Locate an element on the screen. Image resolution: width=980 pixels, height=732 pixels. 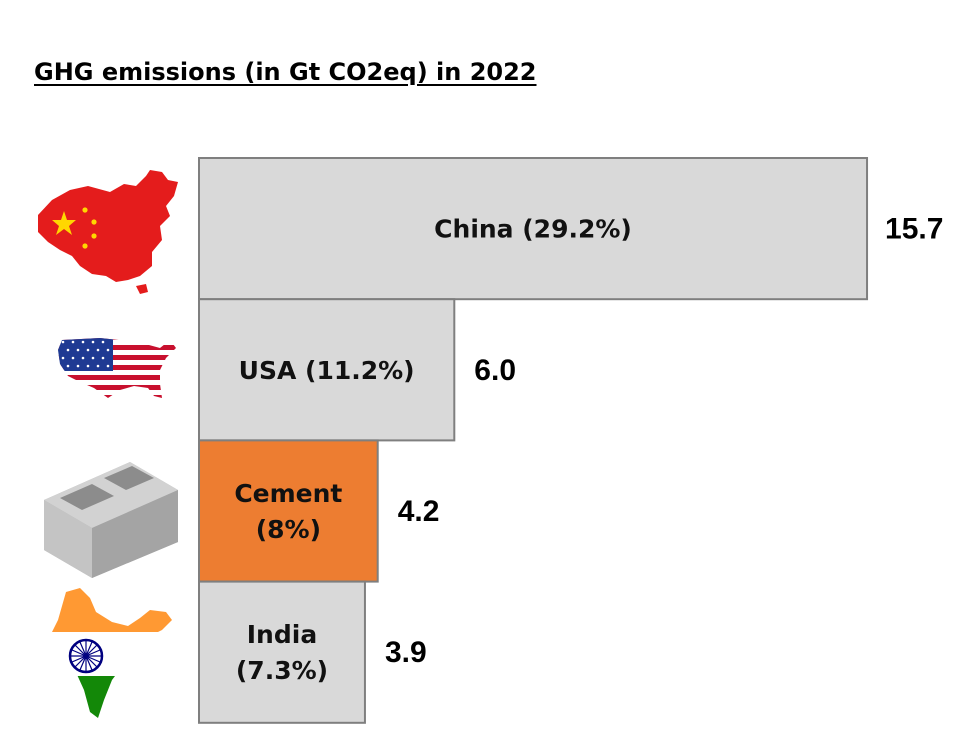
china-map-flag-icon is located at coordinates (108, 232).